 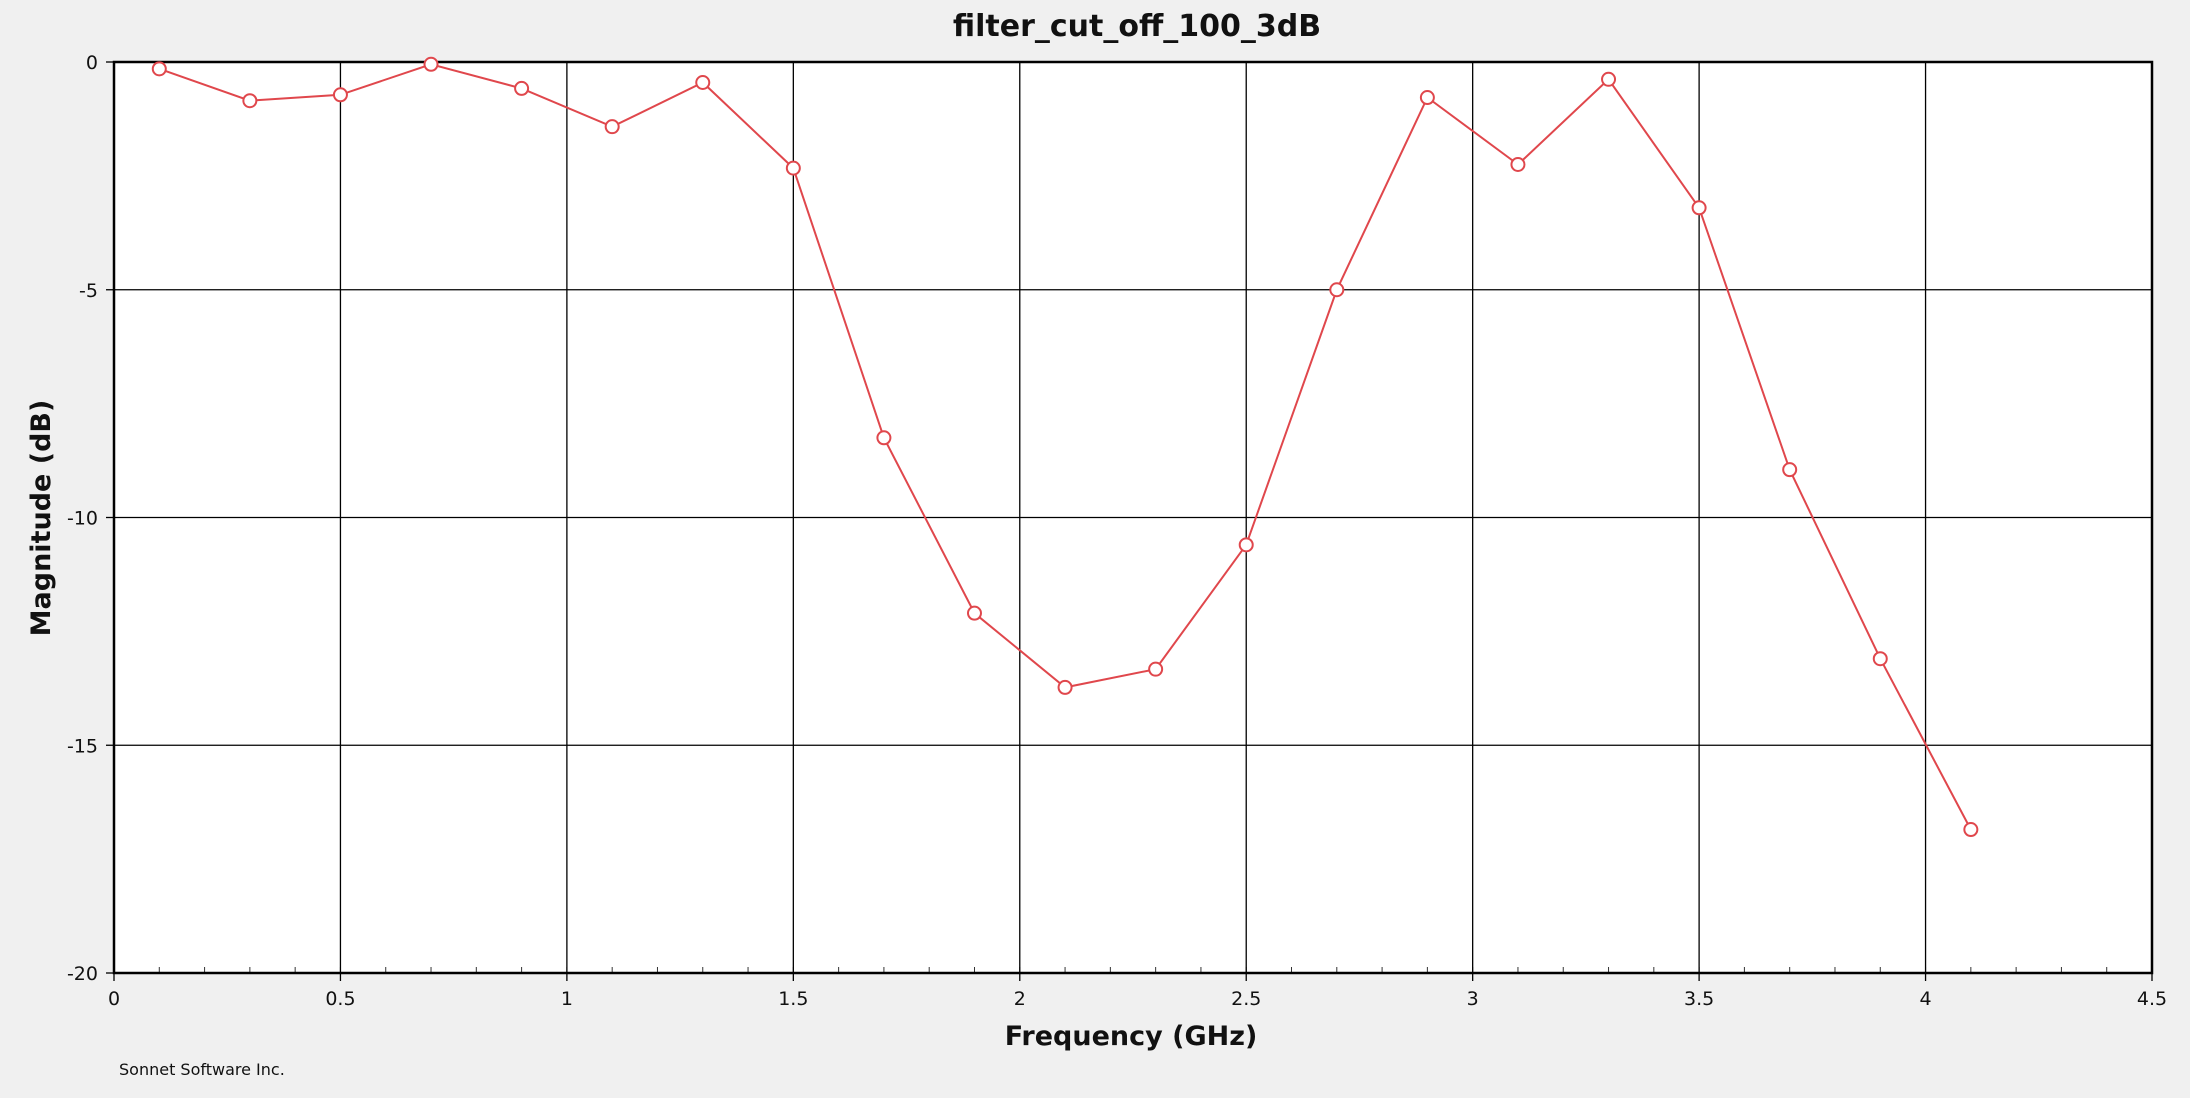 I want to click on y-tick-label: 0, so click(x=92, y=63).